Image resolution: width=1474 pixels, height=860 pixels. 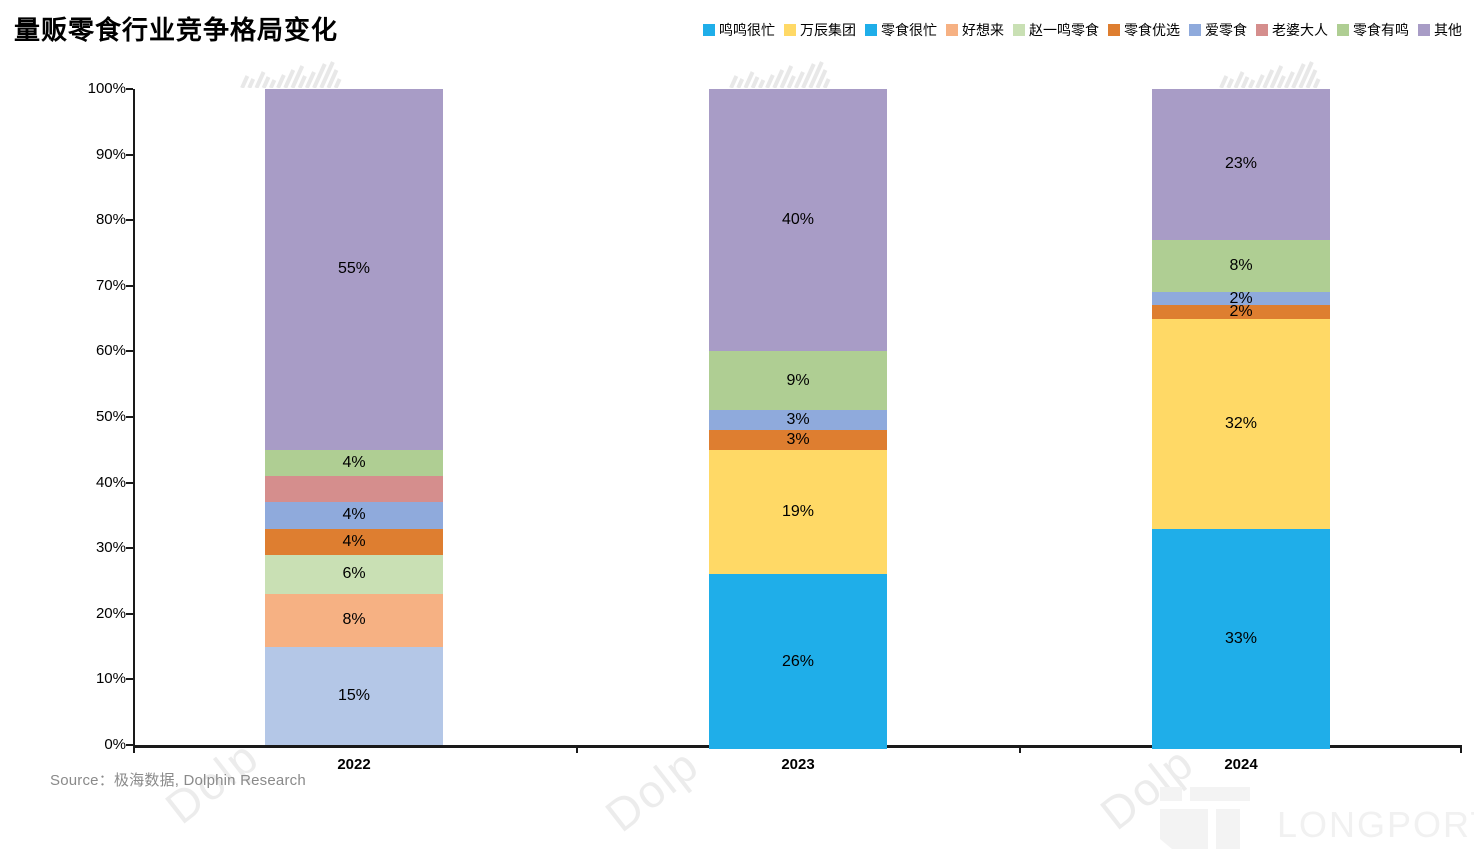 I want to click on bar-segment-label: 15%, so click(x=354, y=695).